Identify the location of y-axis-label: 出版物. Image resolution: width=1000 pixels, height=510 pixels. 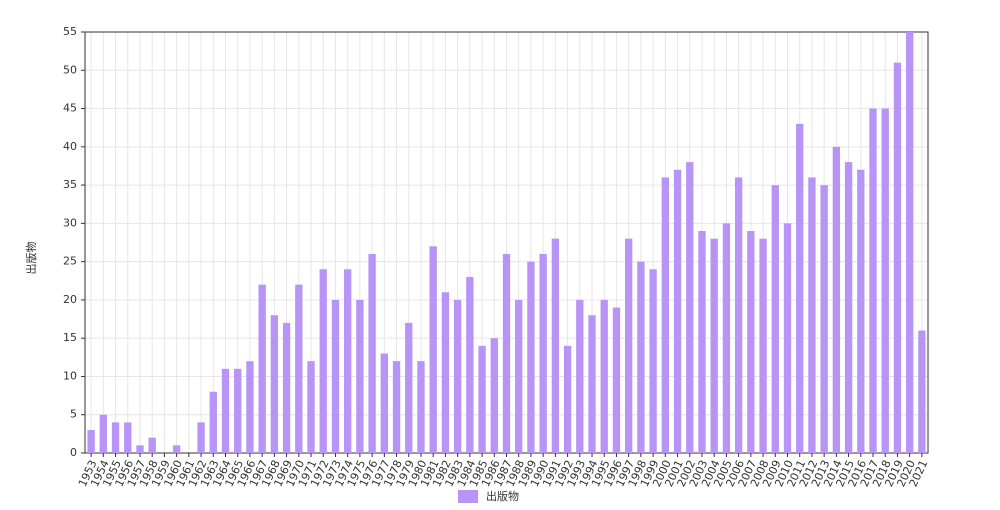
(31, 258).